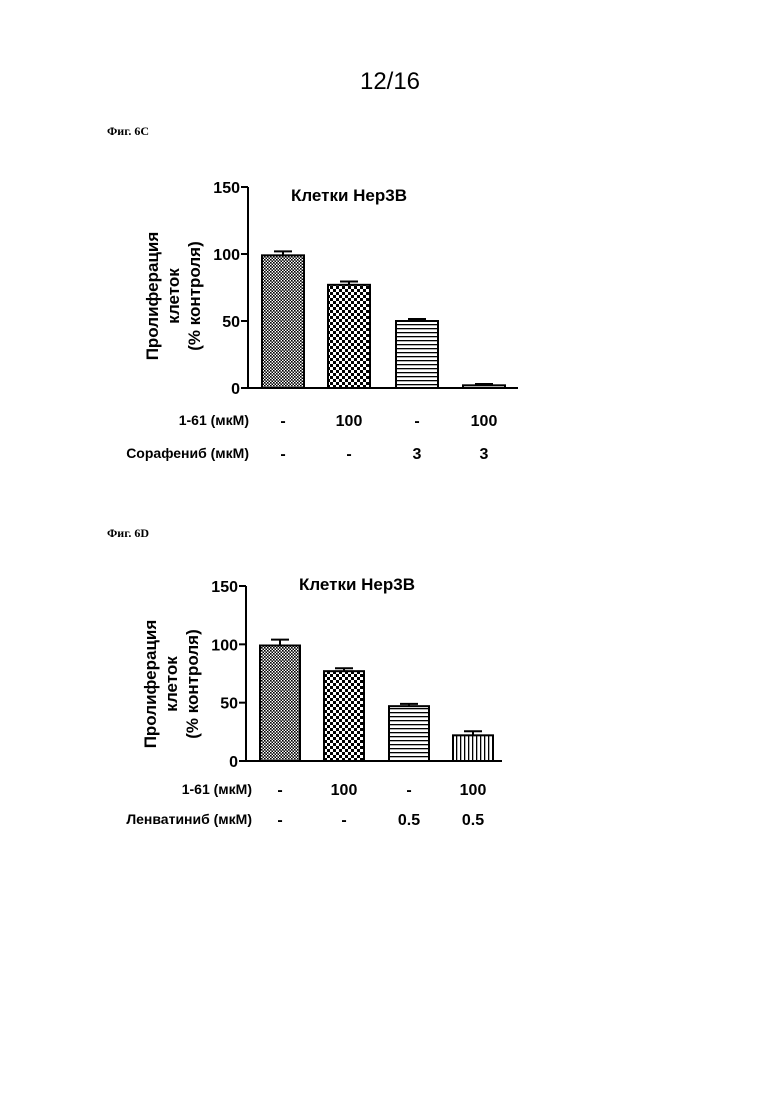  What do you see at coordinates (128, 131) in the screenshot?
I see `figure-label-6c: Фиг. 6С` at bounding box center [128, 131].